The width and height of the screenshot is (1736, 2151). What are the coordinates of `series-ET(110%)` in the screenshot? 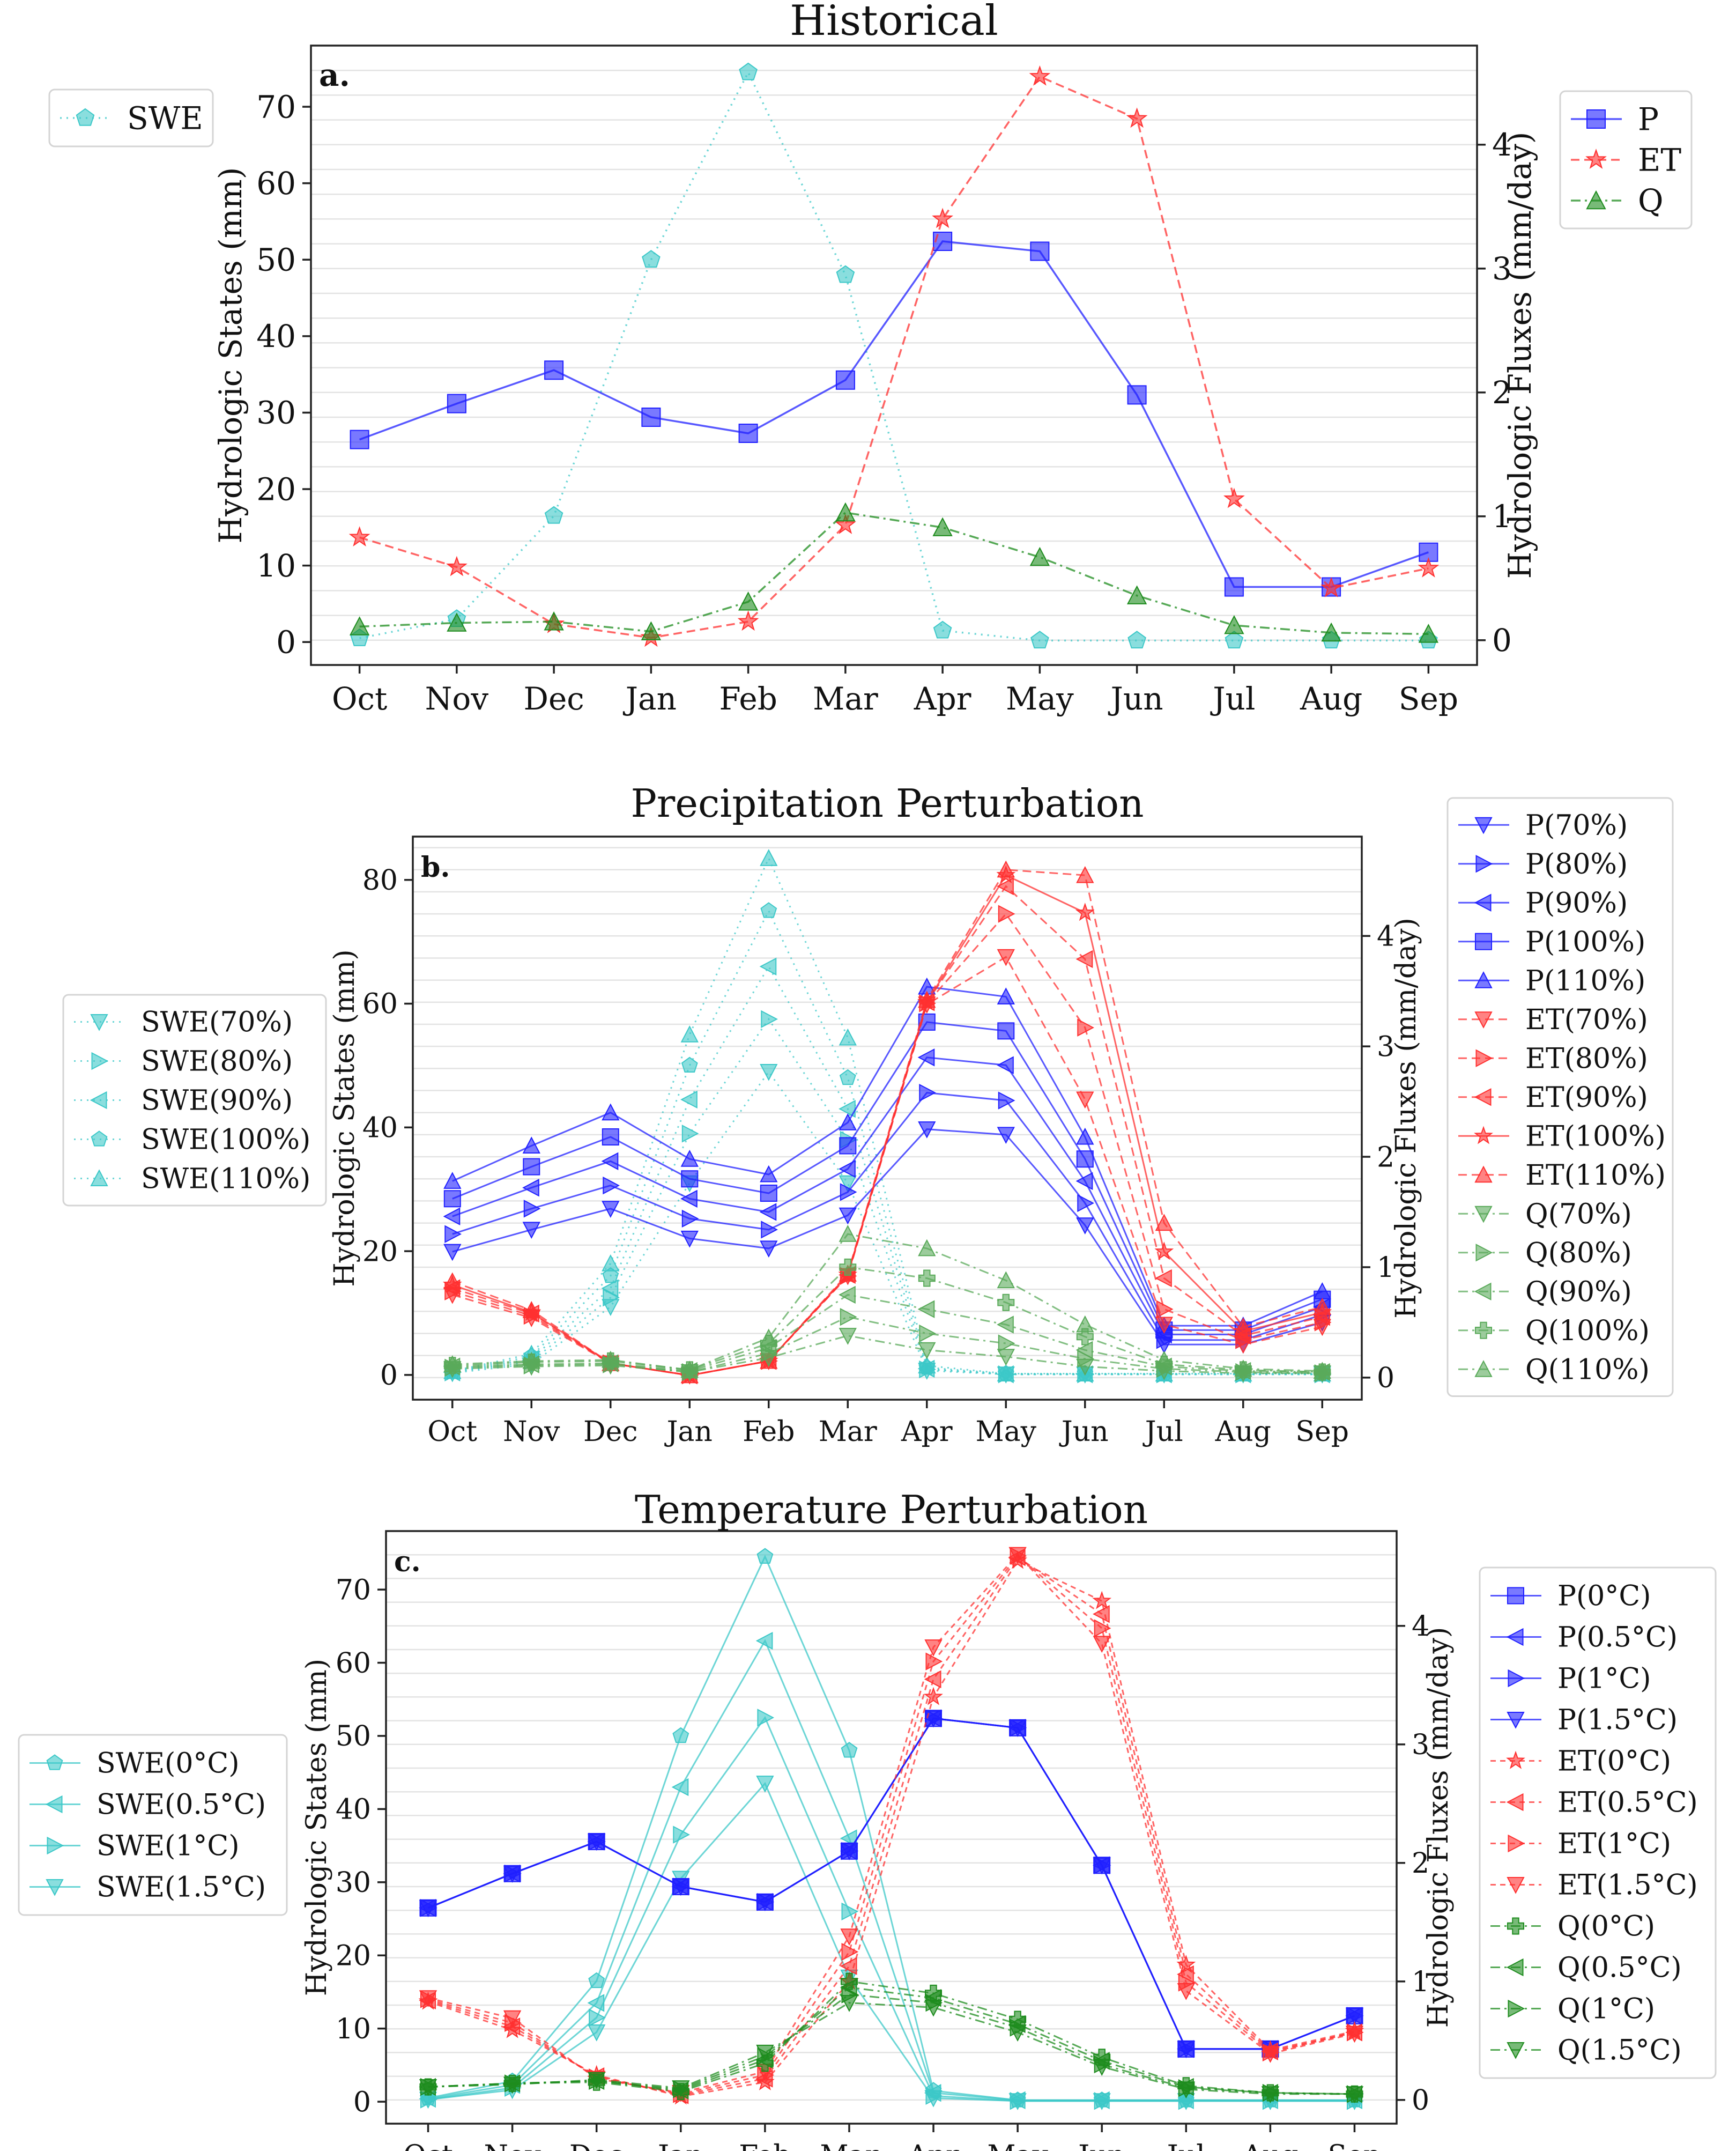 It's located at (887, 1122).